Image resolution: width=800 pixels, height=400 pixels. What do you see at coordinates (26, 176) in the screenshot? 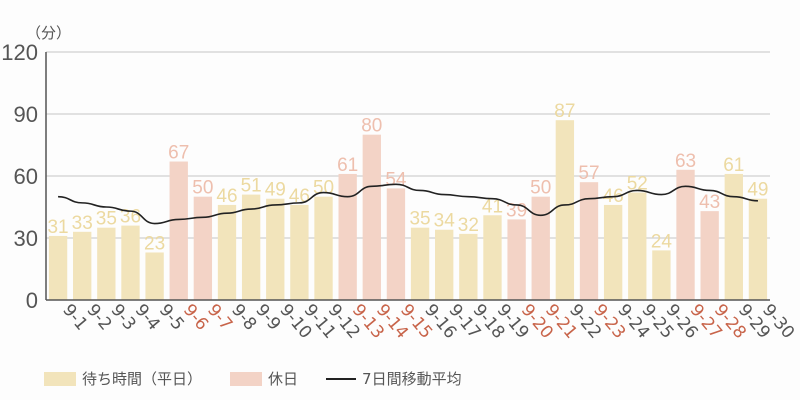
I see `y-tick-label: 60` at bounding box center [26, 176].